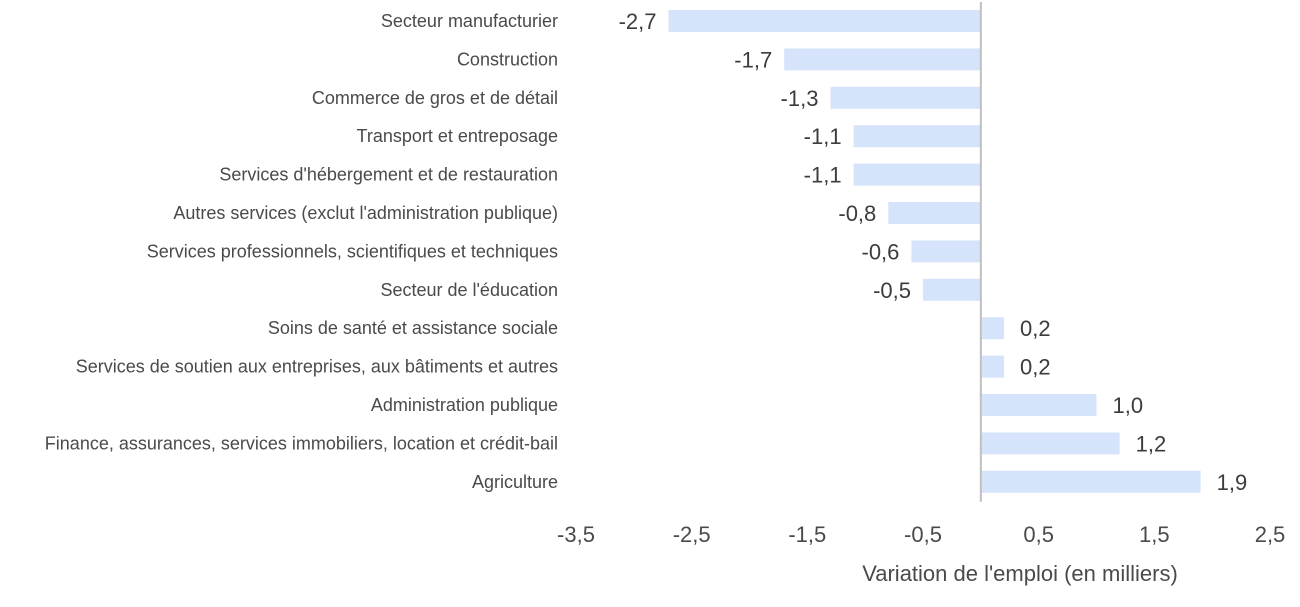 The image size is (1300, 607). What do you see at coordinates (1151, 443) in the screenshot?
I see `data-label: 1,2` at bounding box center [1151, 443].